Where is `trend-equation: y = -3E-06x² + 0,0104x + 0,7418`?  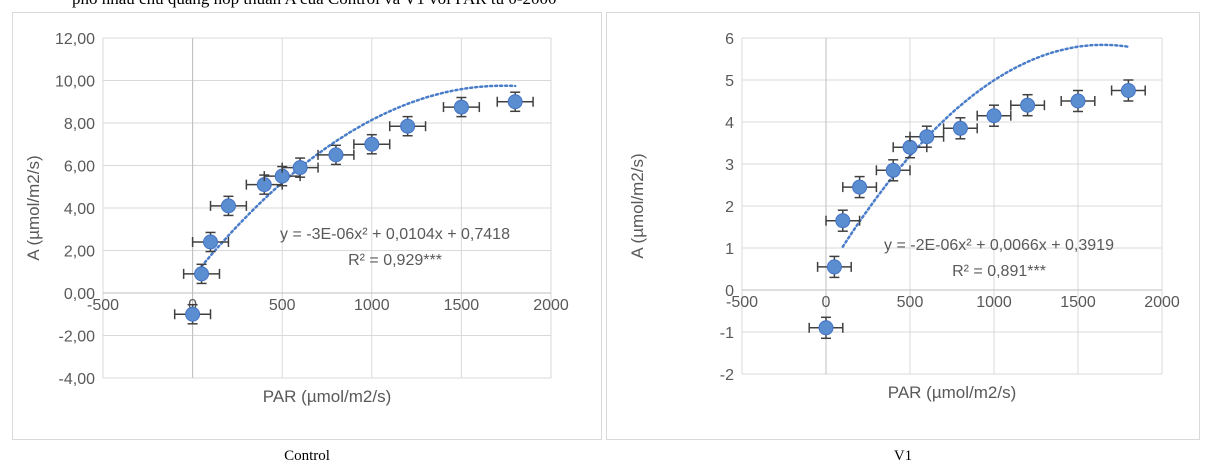 trend-equation: y = -3E-06x² + 0,0104x + 0,7418 is located at coordinates (395, 234).